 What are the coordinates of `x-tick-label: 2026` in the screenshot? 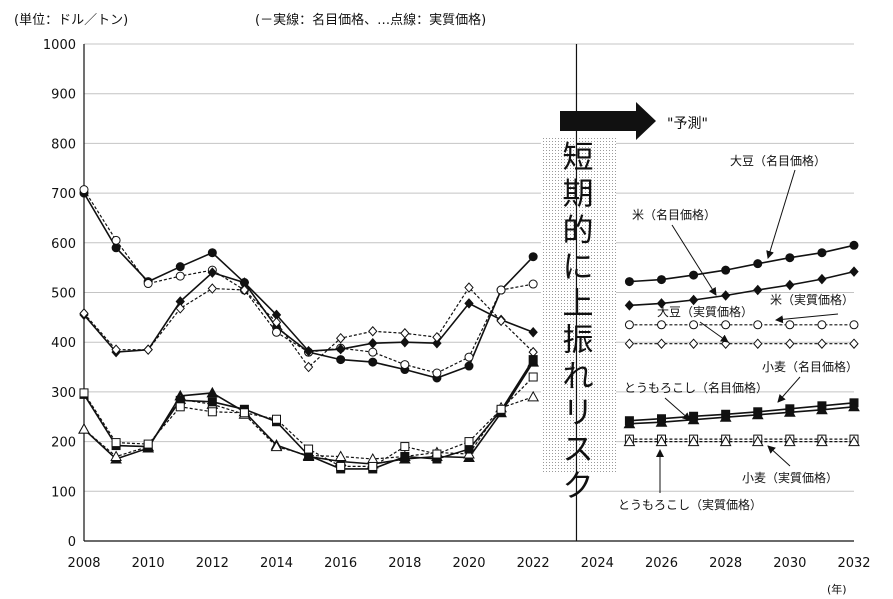 It's located at (661, 563).